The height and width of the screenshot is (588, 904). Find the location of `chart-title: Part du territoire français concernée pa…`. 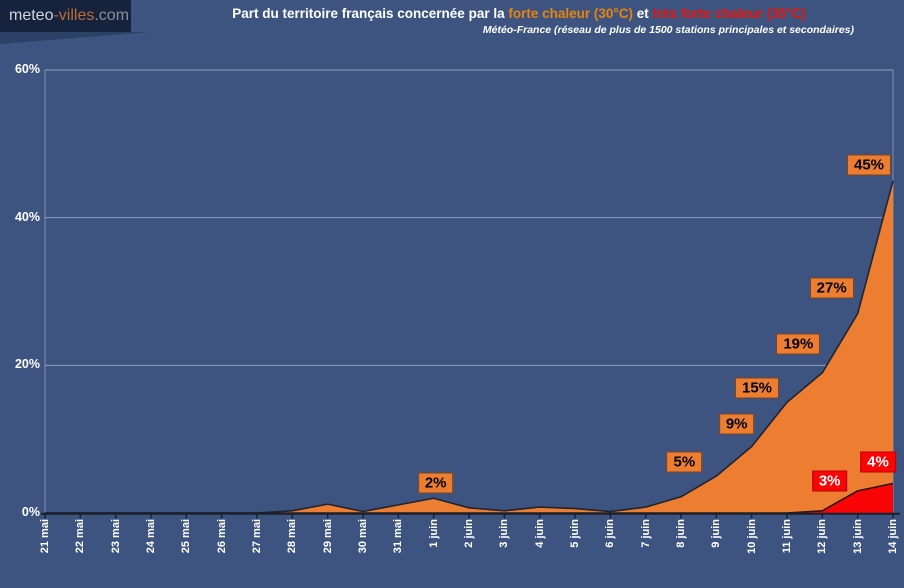

chart-title: Part du territoire français concernée pa… is located at coordinates (519, 13).